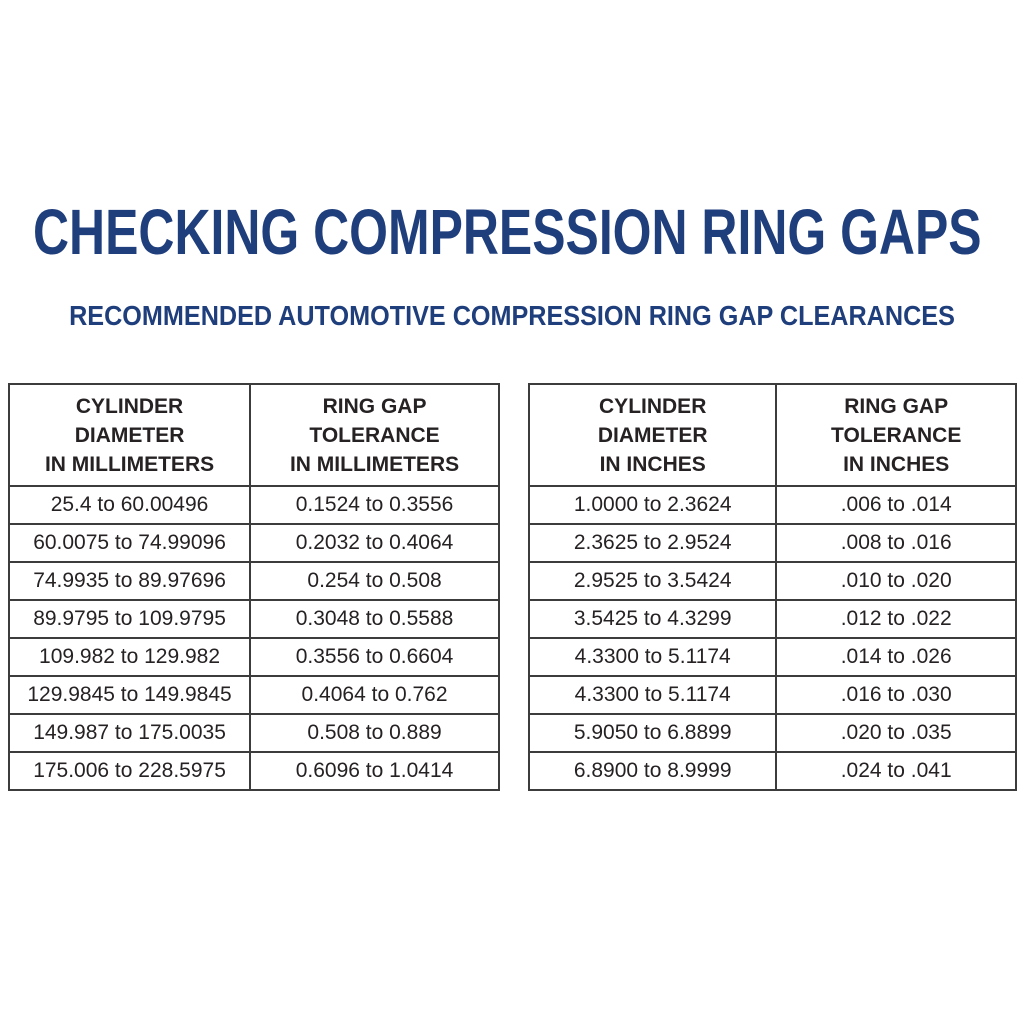 This screenshot has width=1024, height=1024. What do you see at coordinates (652, 771) in the screenshot?
I see `table-cell: 6.8900 to 8.9999` at bounding box center [652, 771].